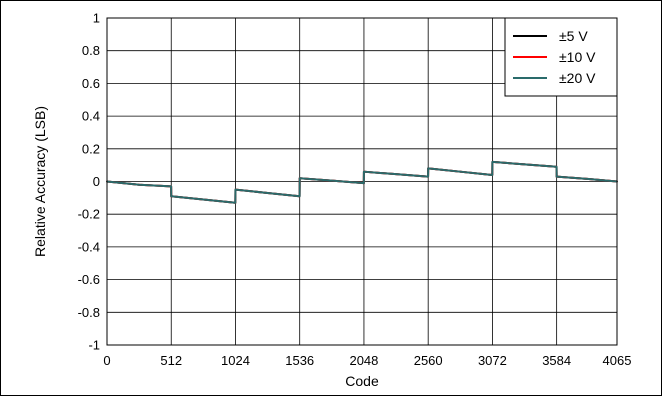 This screenshot has height=396, width=662. Describe the element at coordinates (89, 312) in the screenshot. I see `y-tick-label: -0.8` at that location.